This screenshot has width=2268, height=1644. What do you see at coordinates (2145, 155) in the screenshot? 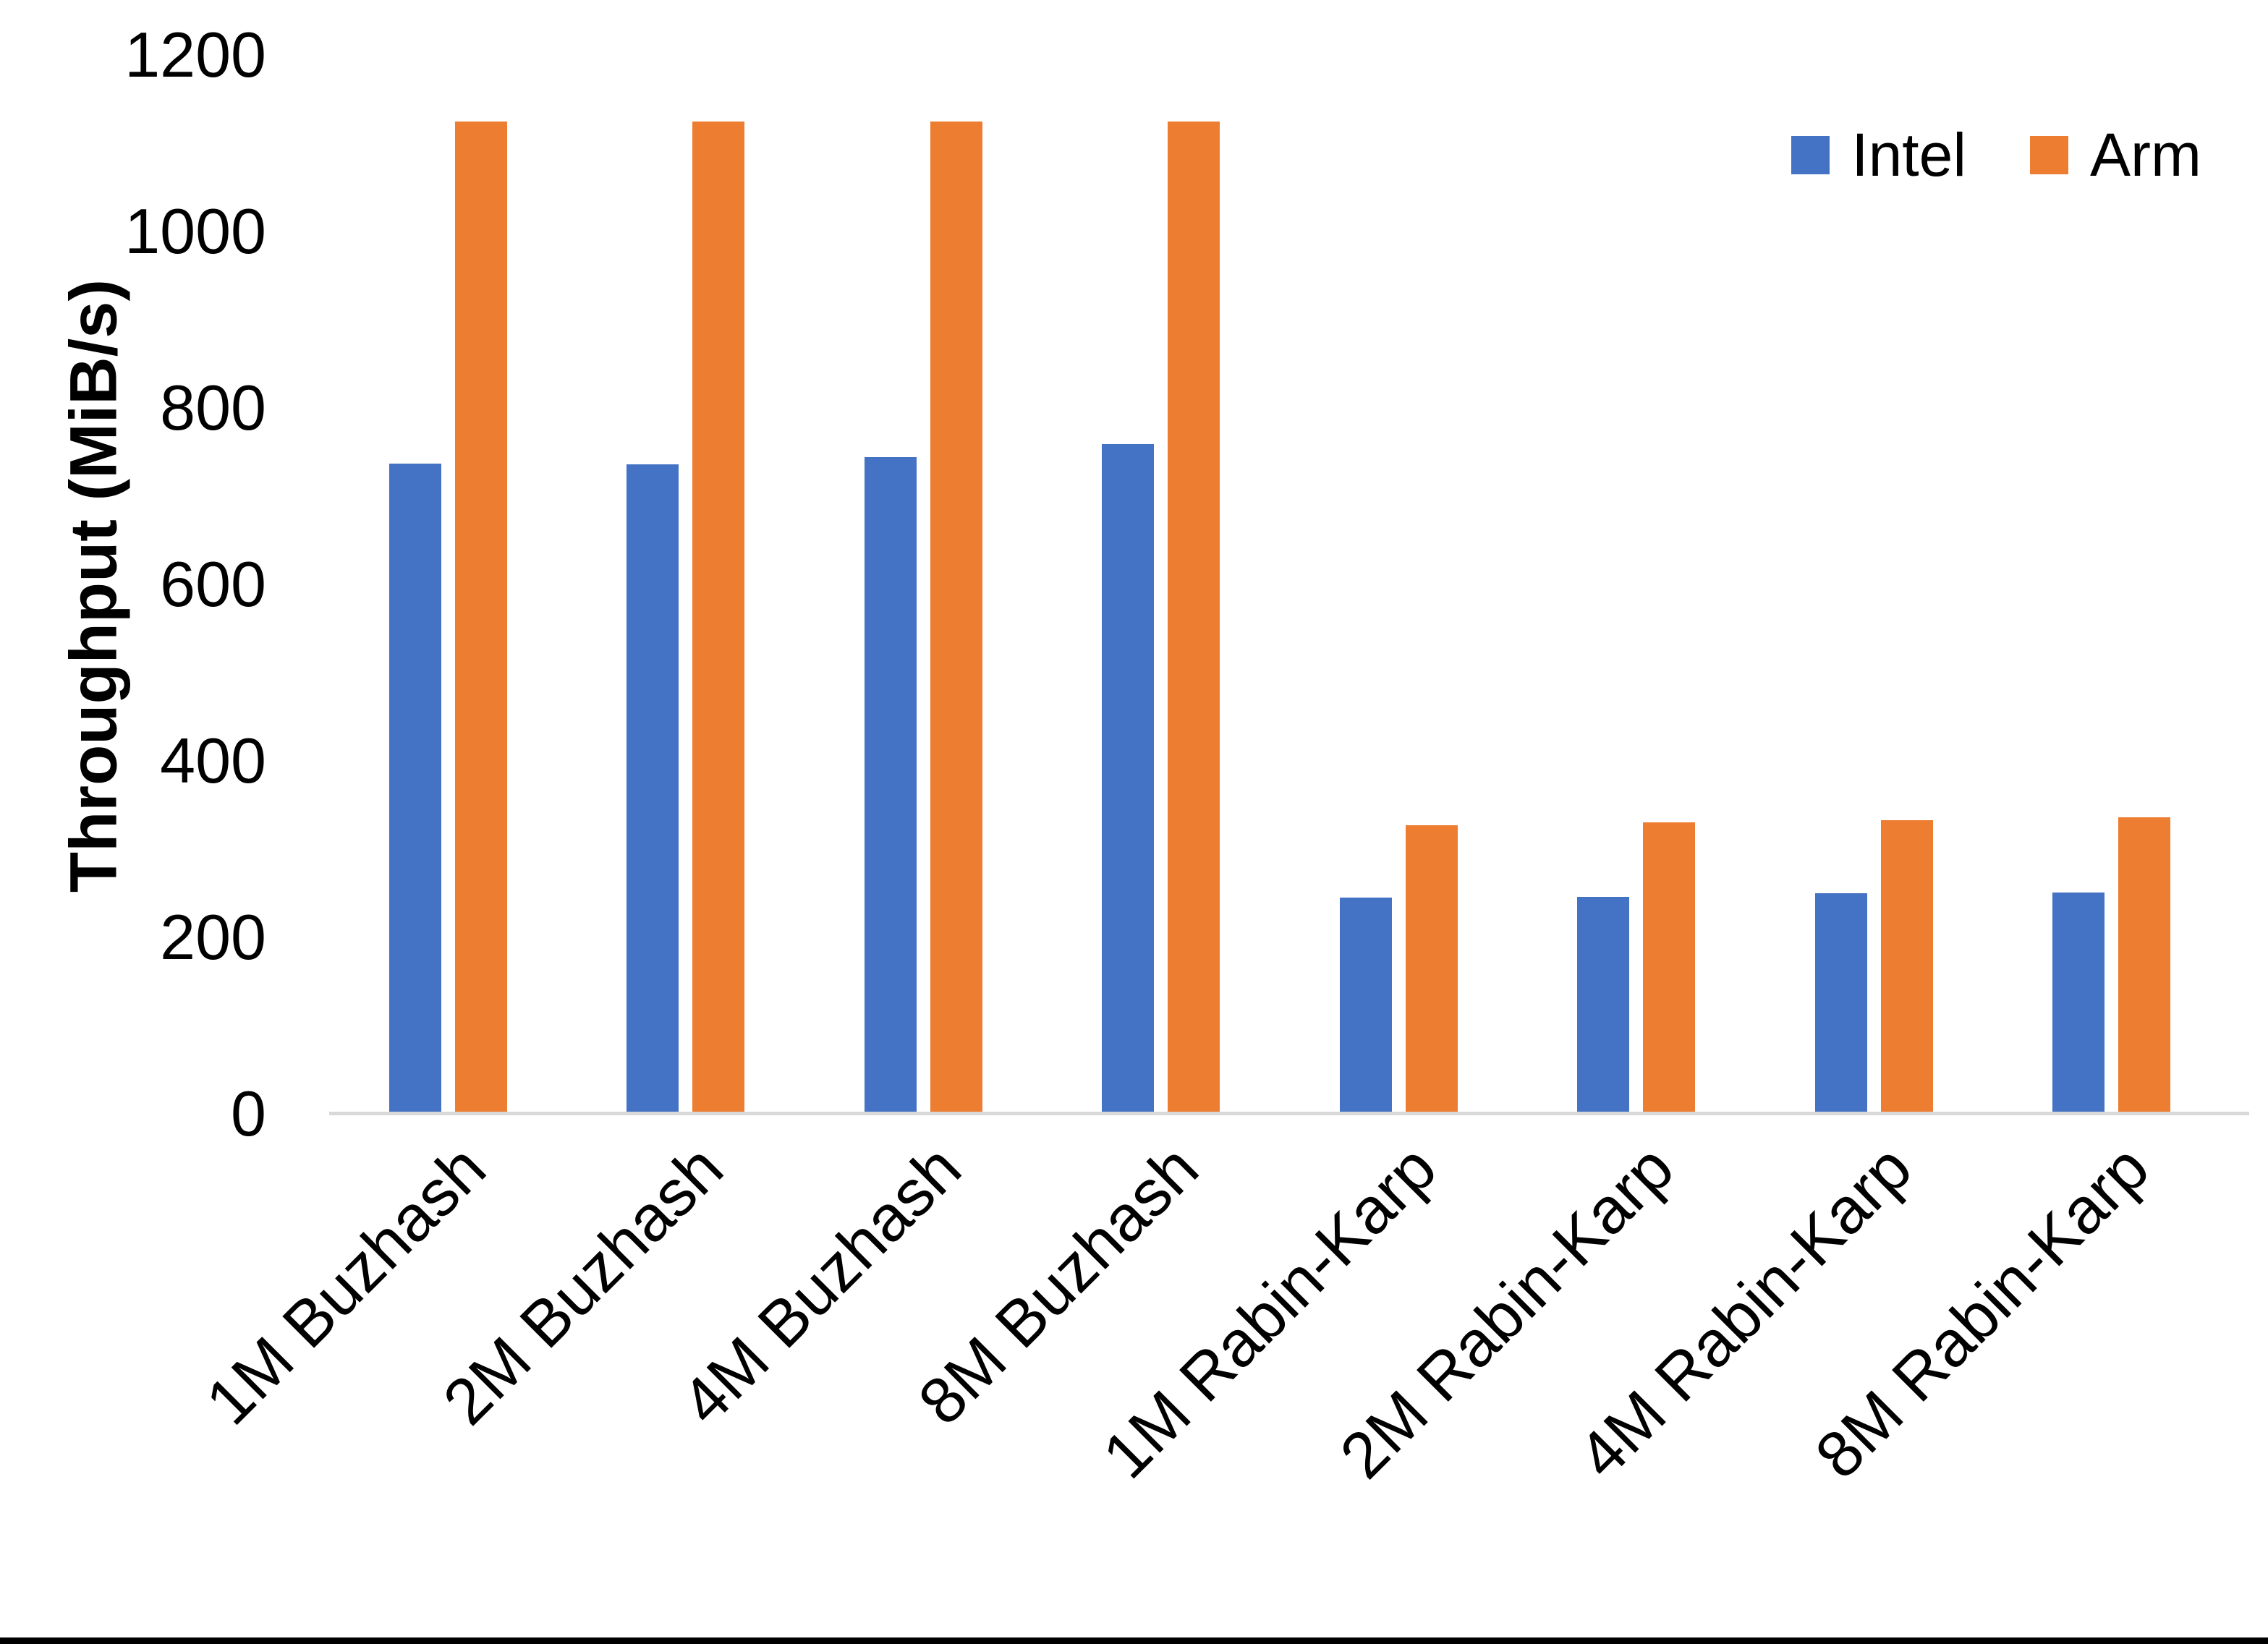
I see `legend-label-arm: Arm` at bounding box center [2145, 155].